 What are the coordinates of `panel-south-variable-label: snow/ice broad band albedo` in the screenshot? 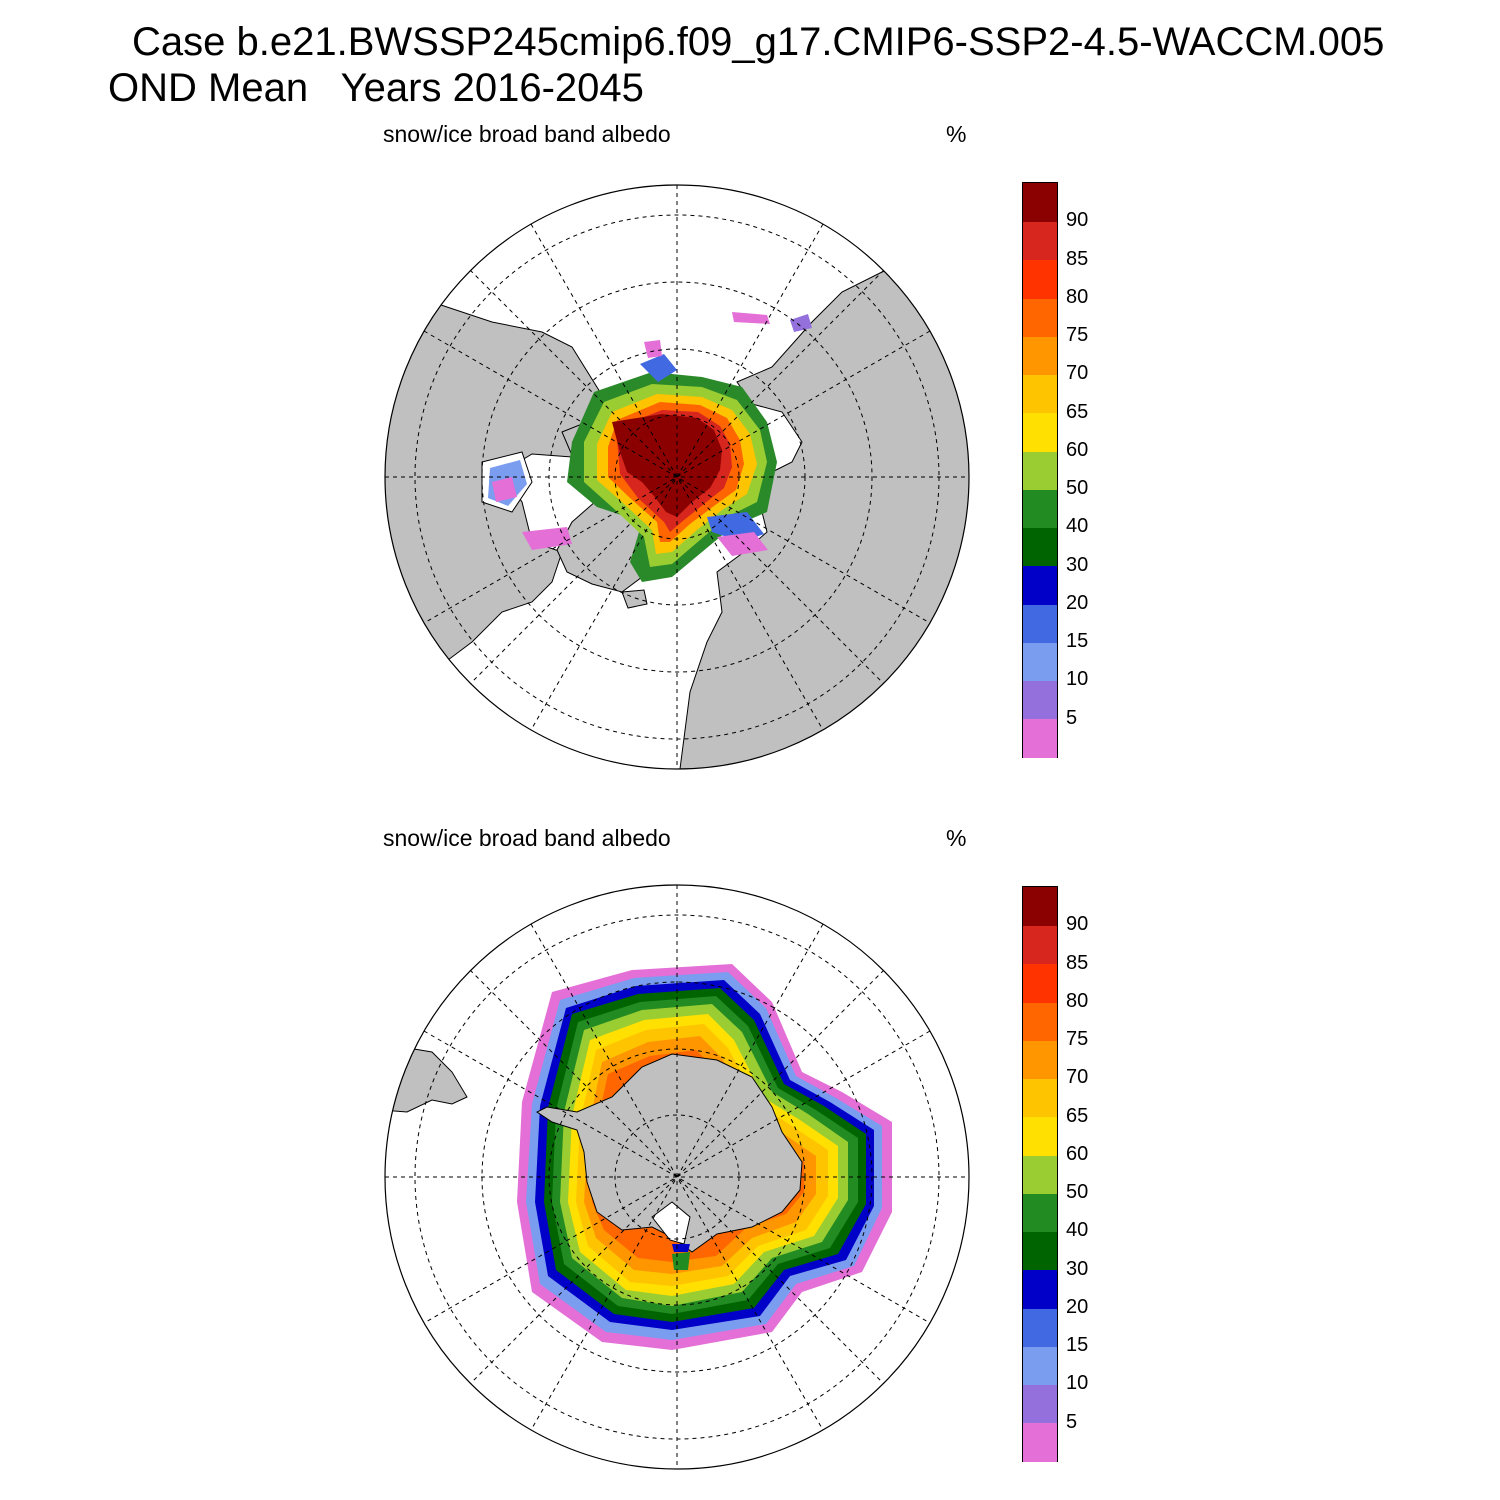 It's located at (527, 838).